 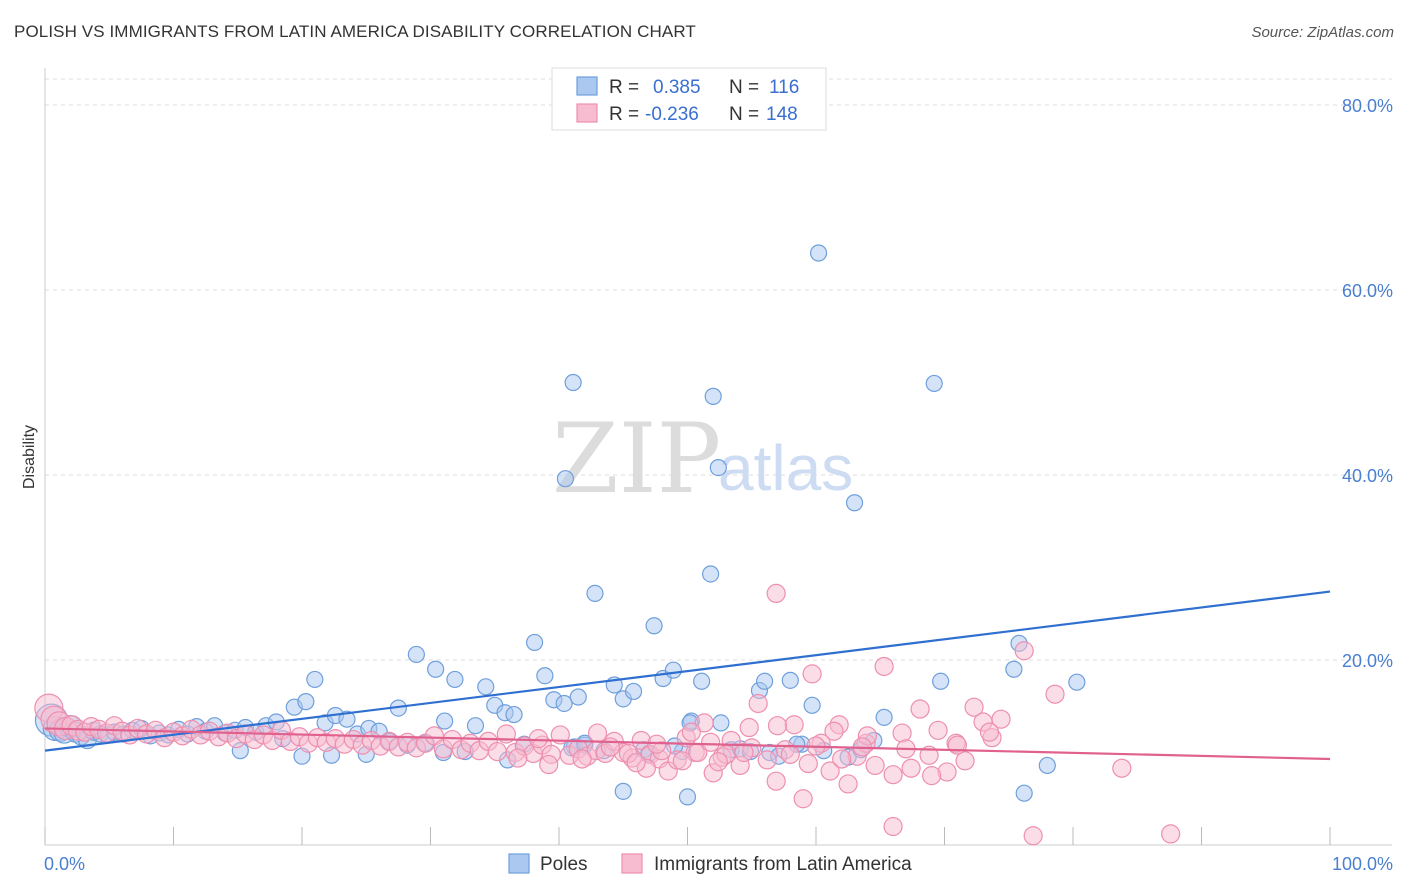 I want to click on legend-box: R = 0.385 N = 116 R = -0.236 N = 148, so click(x=689, y=99).